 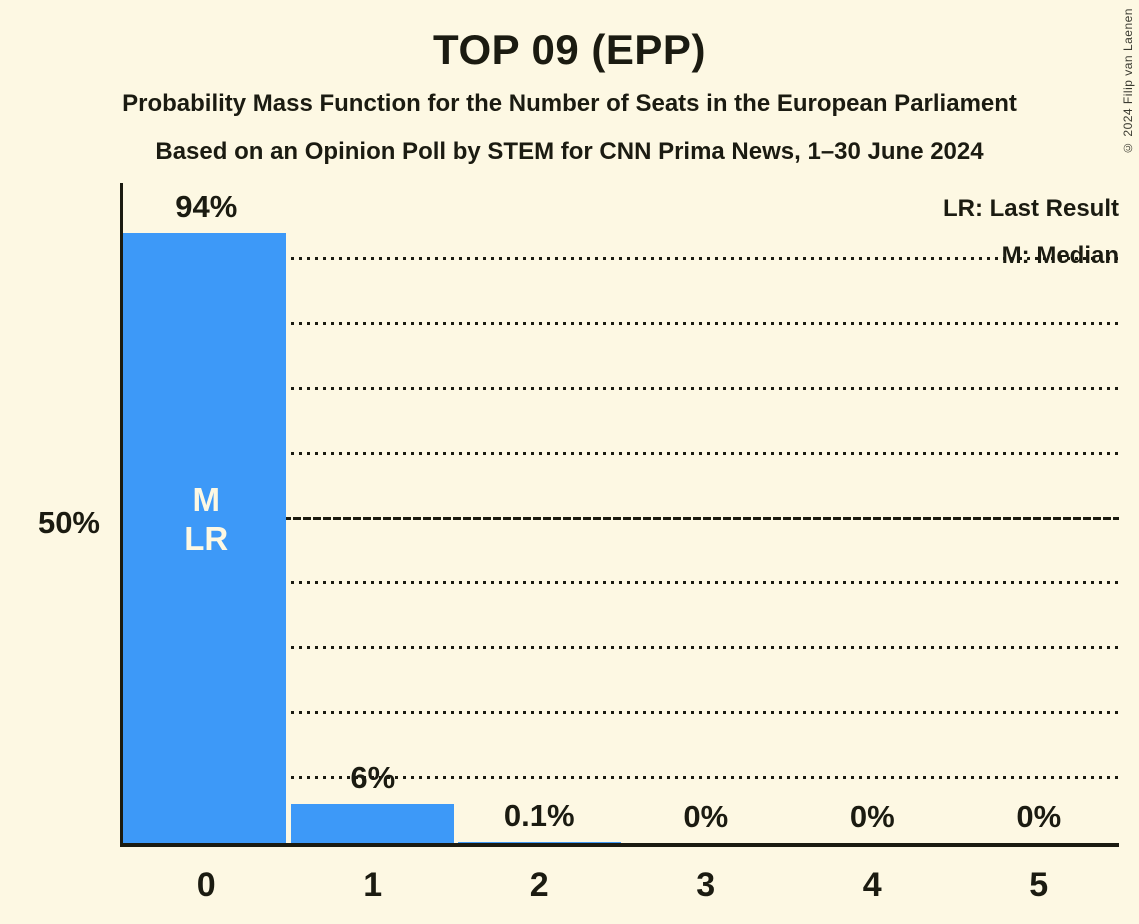 I want to click on legend: LR: Last Result M: Median, so click(x=1031, y=232).